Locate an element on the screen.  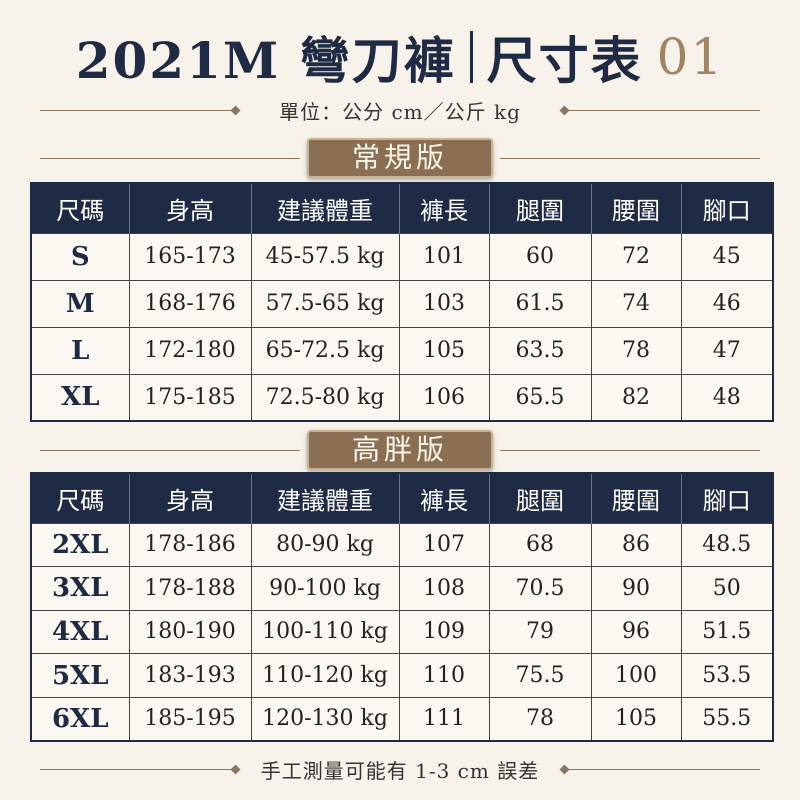
table-cell: 57.5-65 kg is located at coordinates (325, 303).